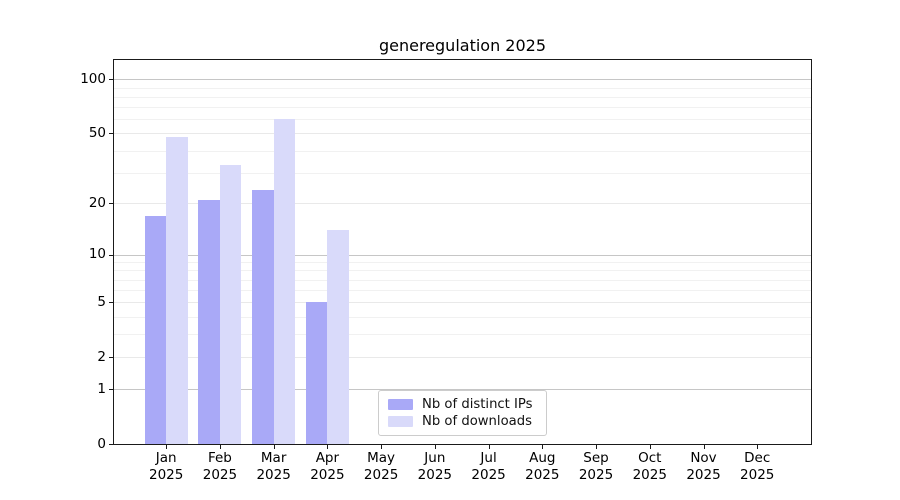 The image size is (900, 500). What do you see at coordinates (462, 413) in the screenshot?
I see `legend: Nb of distinct IPs Nb of downloads` at bounding box center [462, 413].